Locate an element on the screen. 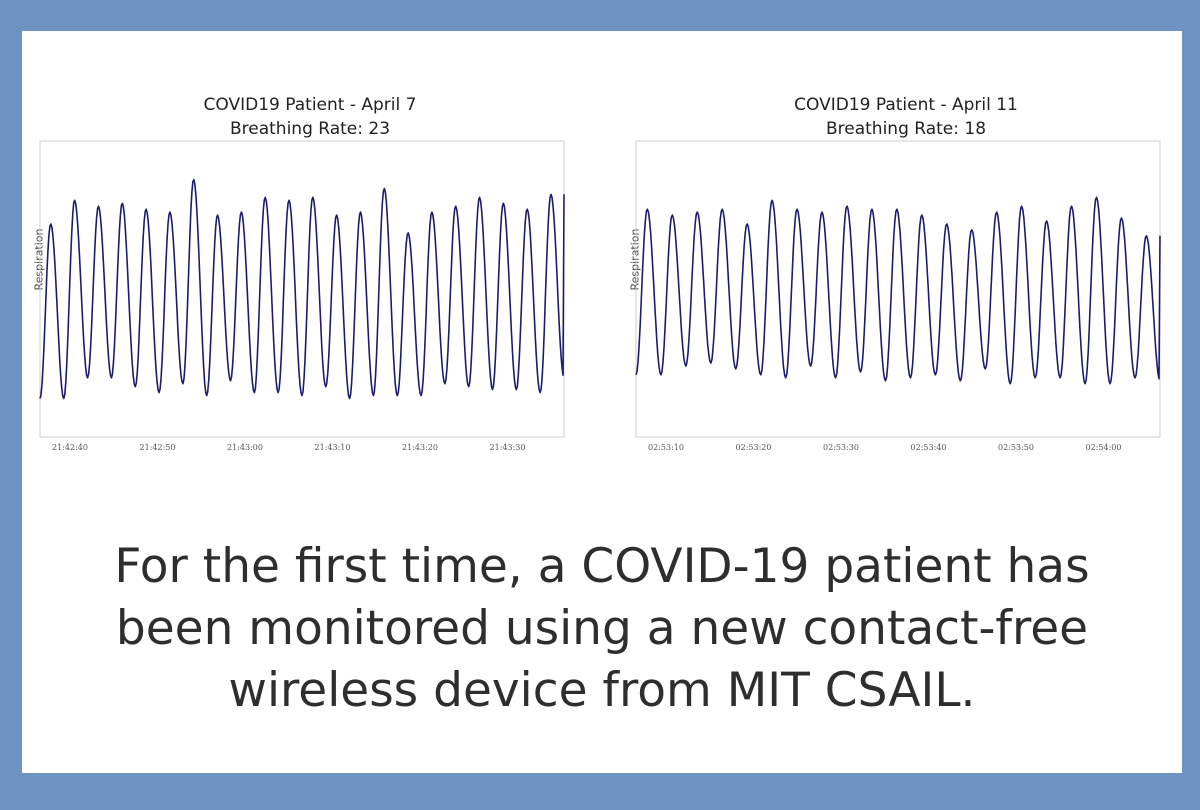  x-tick-label: 02:53:30 is located at coordinates (841, 447).